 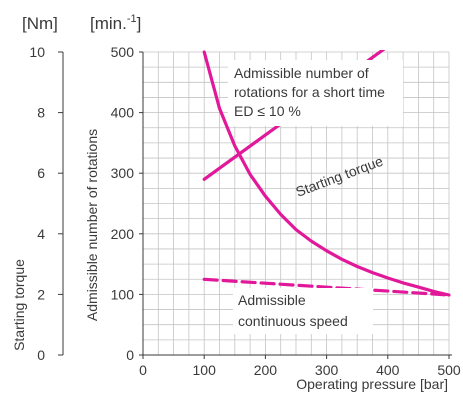 What do you see at coordinates (37, 52) in the screenshot?
I see `torque-tick-label: 10` at bounding box center [37, 52].